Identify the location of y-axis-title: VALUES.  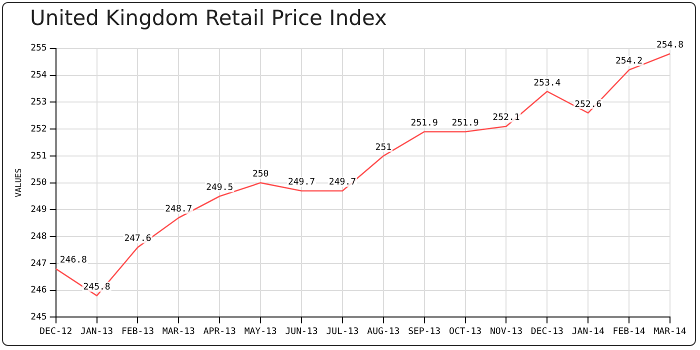
(18, 183).